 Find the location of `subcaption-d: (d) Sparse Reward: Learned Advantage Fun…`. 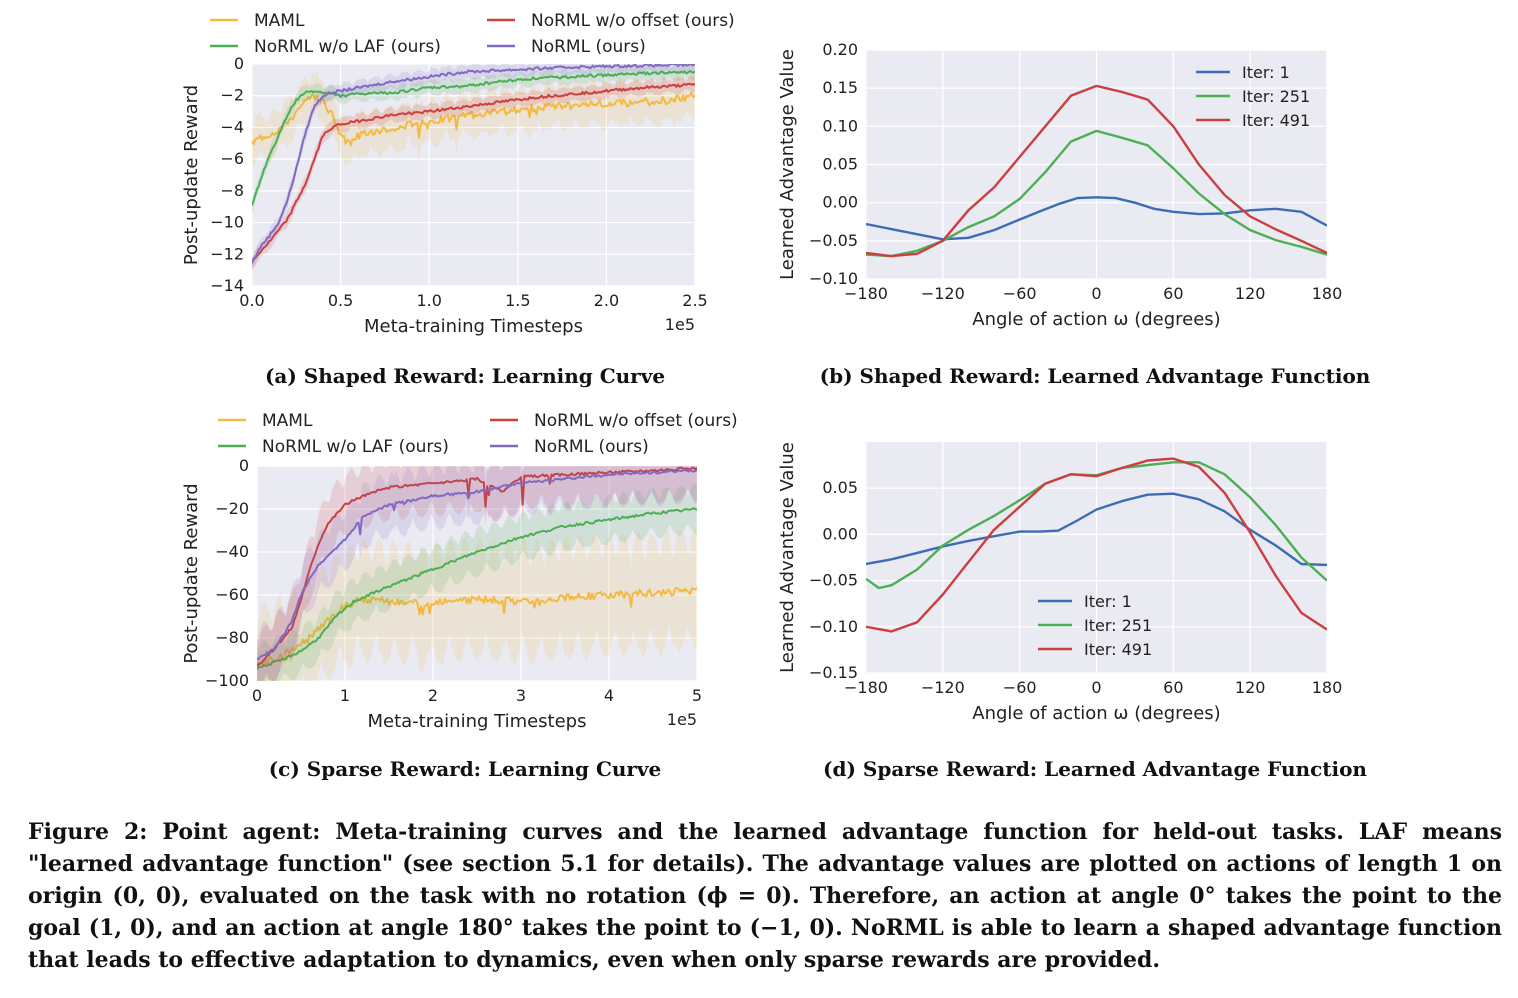

subcaption-d: (d) Sparse Reward: Learned Advantage Fun… is located at coordinates (1095, 769).